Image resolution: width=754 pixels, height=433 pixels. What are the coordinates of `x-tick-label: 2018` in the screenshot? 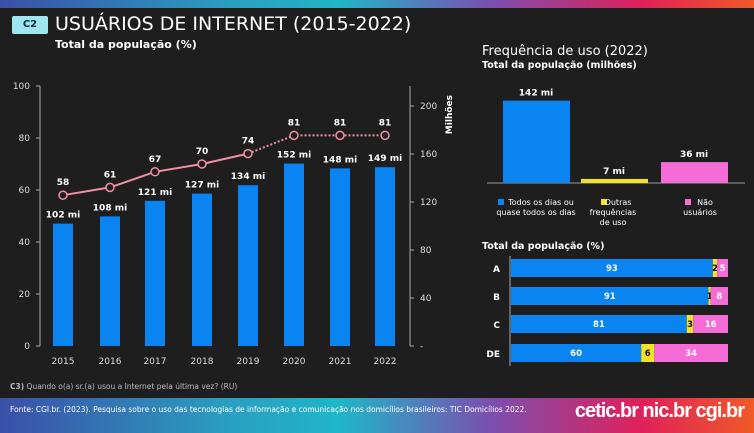 It's located at (202, 362).